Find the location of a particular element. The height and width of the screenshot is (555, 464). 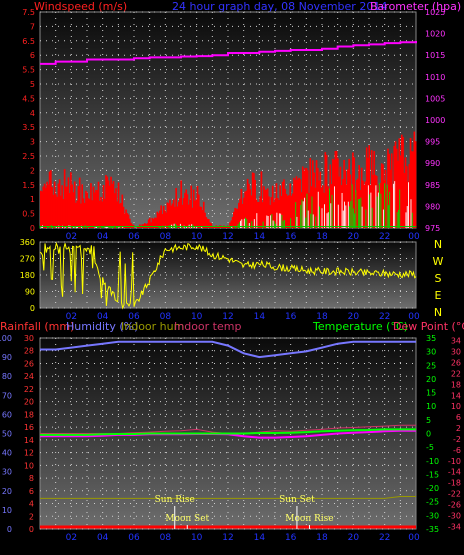

temperature-line is located at coordinates (228, 432).